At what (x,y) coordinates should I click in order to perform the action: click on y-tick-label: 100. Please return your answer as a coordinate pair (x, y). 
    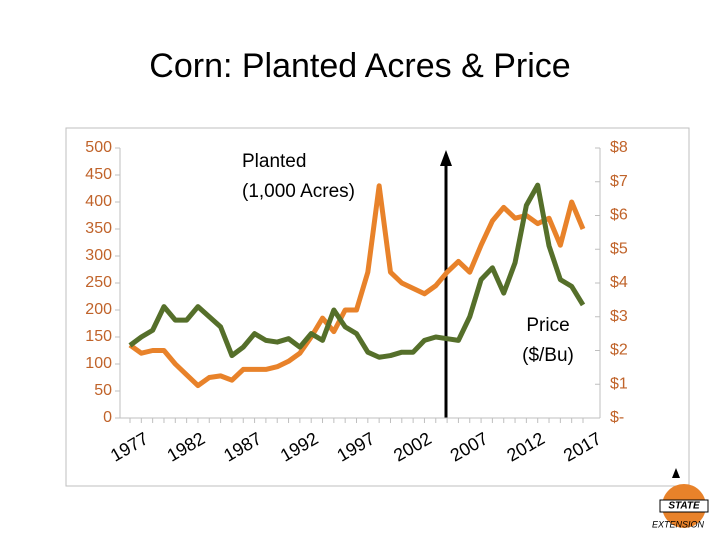
    Looking at the image, I should click on (98, 363).